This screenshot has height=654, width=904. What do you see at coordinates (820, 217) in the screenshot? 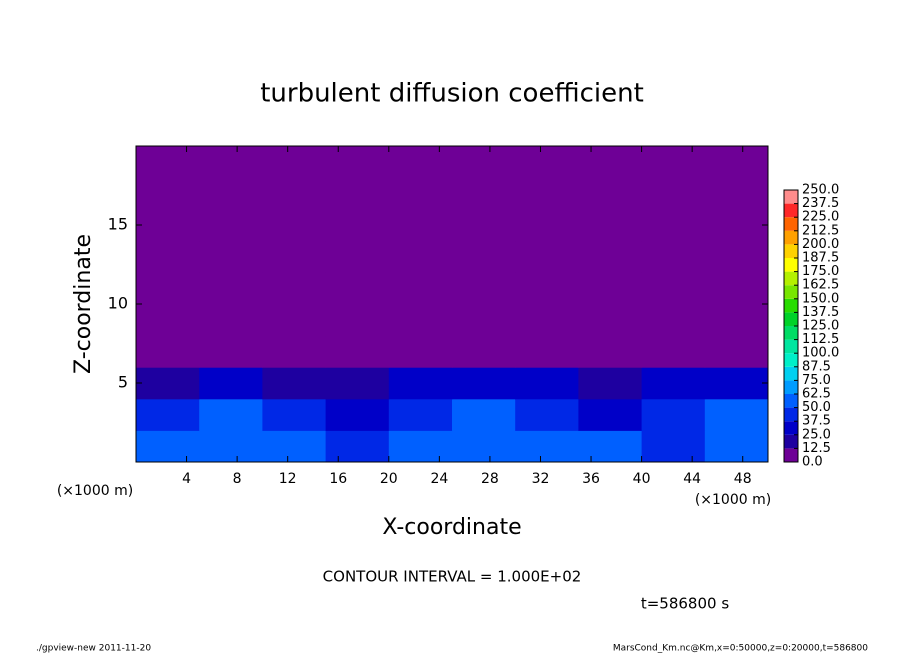
I see `colorbar-label: 225.0` at bounding box center [820, 217].